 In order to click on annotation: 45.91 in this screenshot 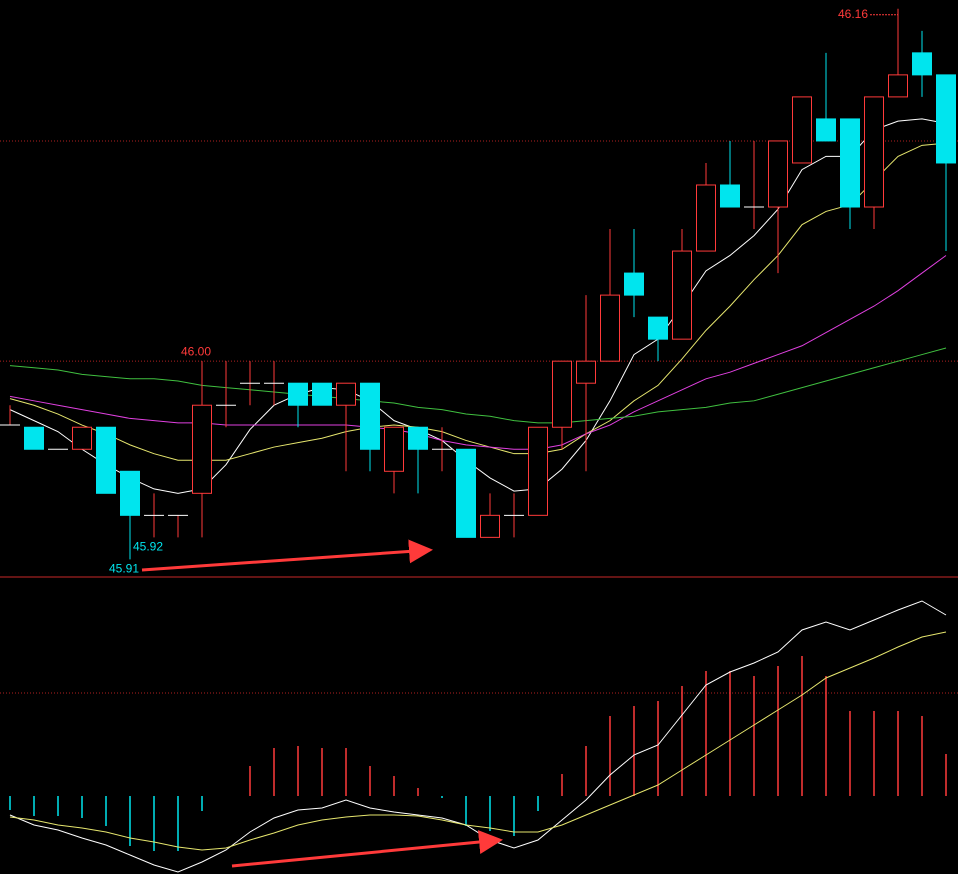, I will do `click(124, 569)`.